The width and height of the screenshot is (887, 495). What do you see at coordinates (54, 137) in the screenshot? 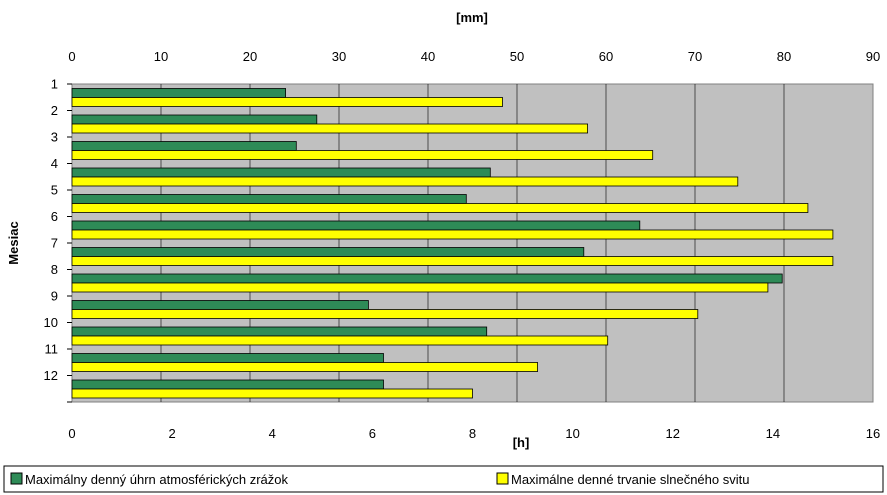
I see `category-label: 3` at bounding box center [54, 137].